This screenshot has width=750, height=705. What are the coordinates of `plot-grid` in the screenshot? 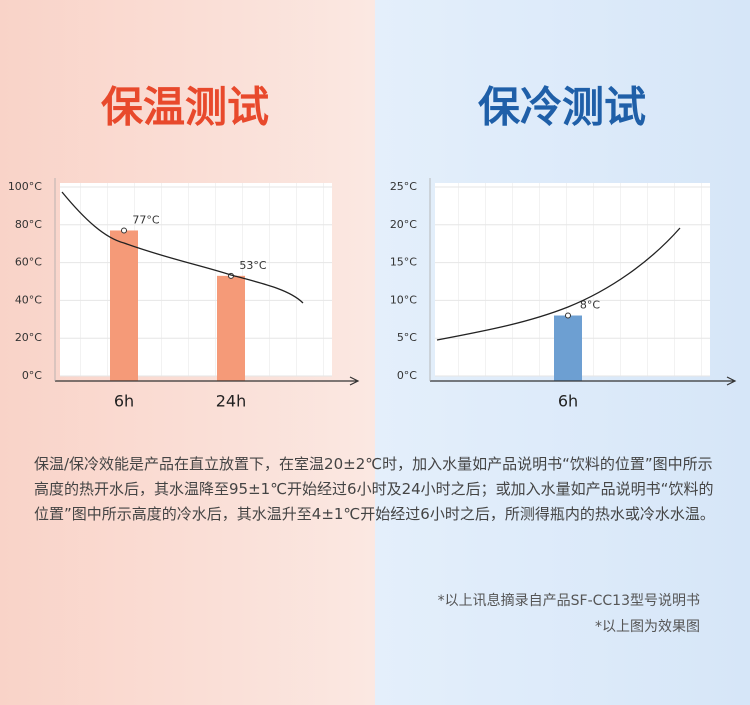 It's located at (196, 279).